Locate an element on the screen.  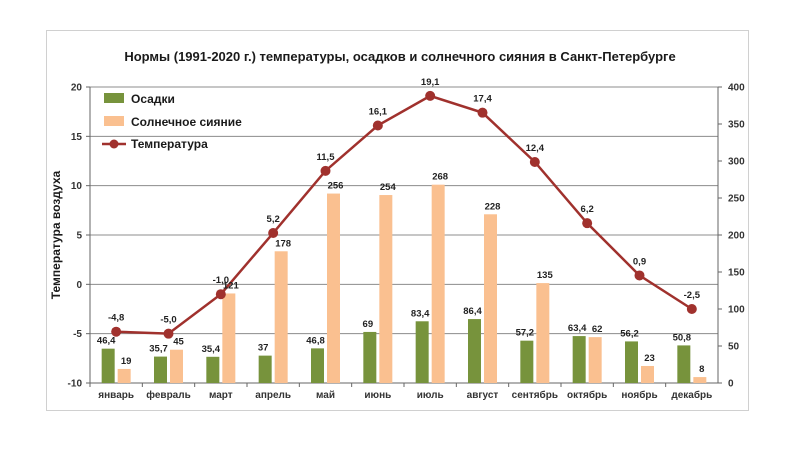
precipitation-label: 35,4 is located at coordinates (211, 349).